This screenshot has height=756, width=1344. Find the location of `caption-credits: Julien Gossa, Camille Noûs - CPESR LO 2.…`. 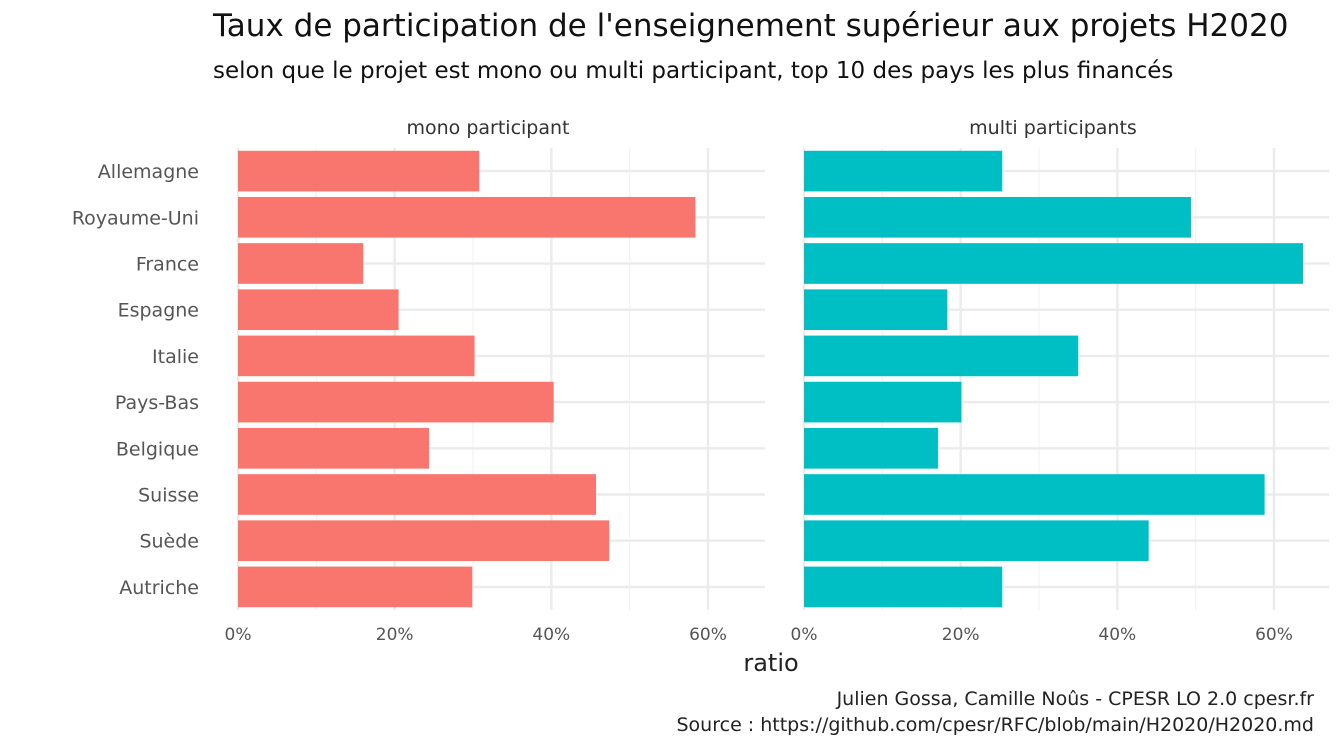

caption-credits: Julien Gossa, Camille Noûs - CPESR LO 2.… is located at coordinates (1075, 699).